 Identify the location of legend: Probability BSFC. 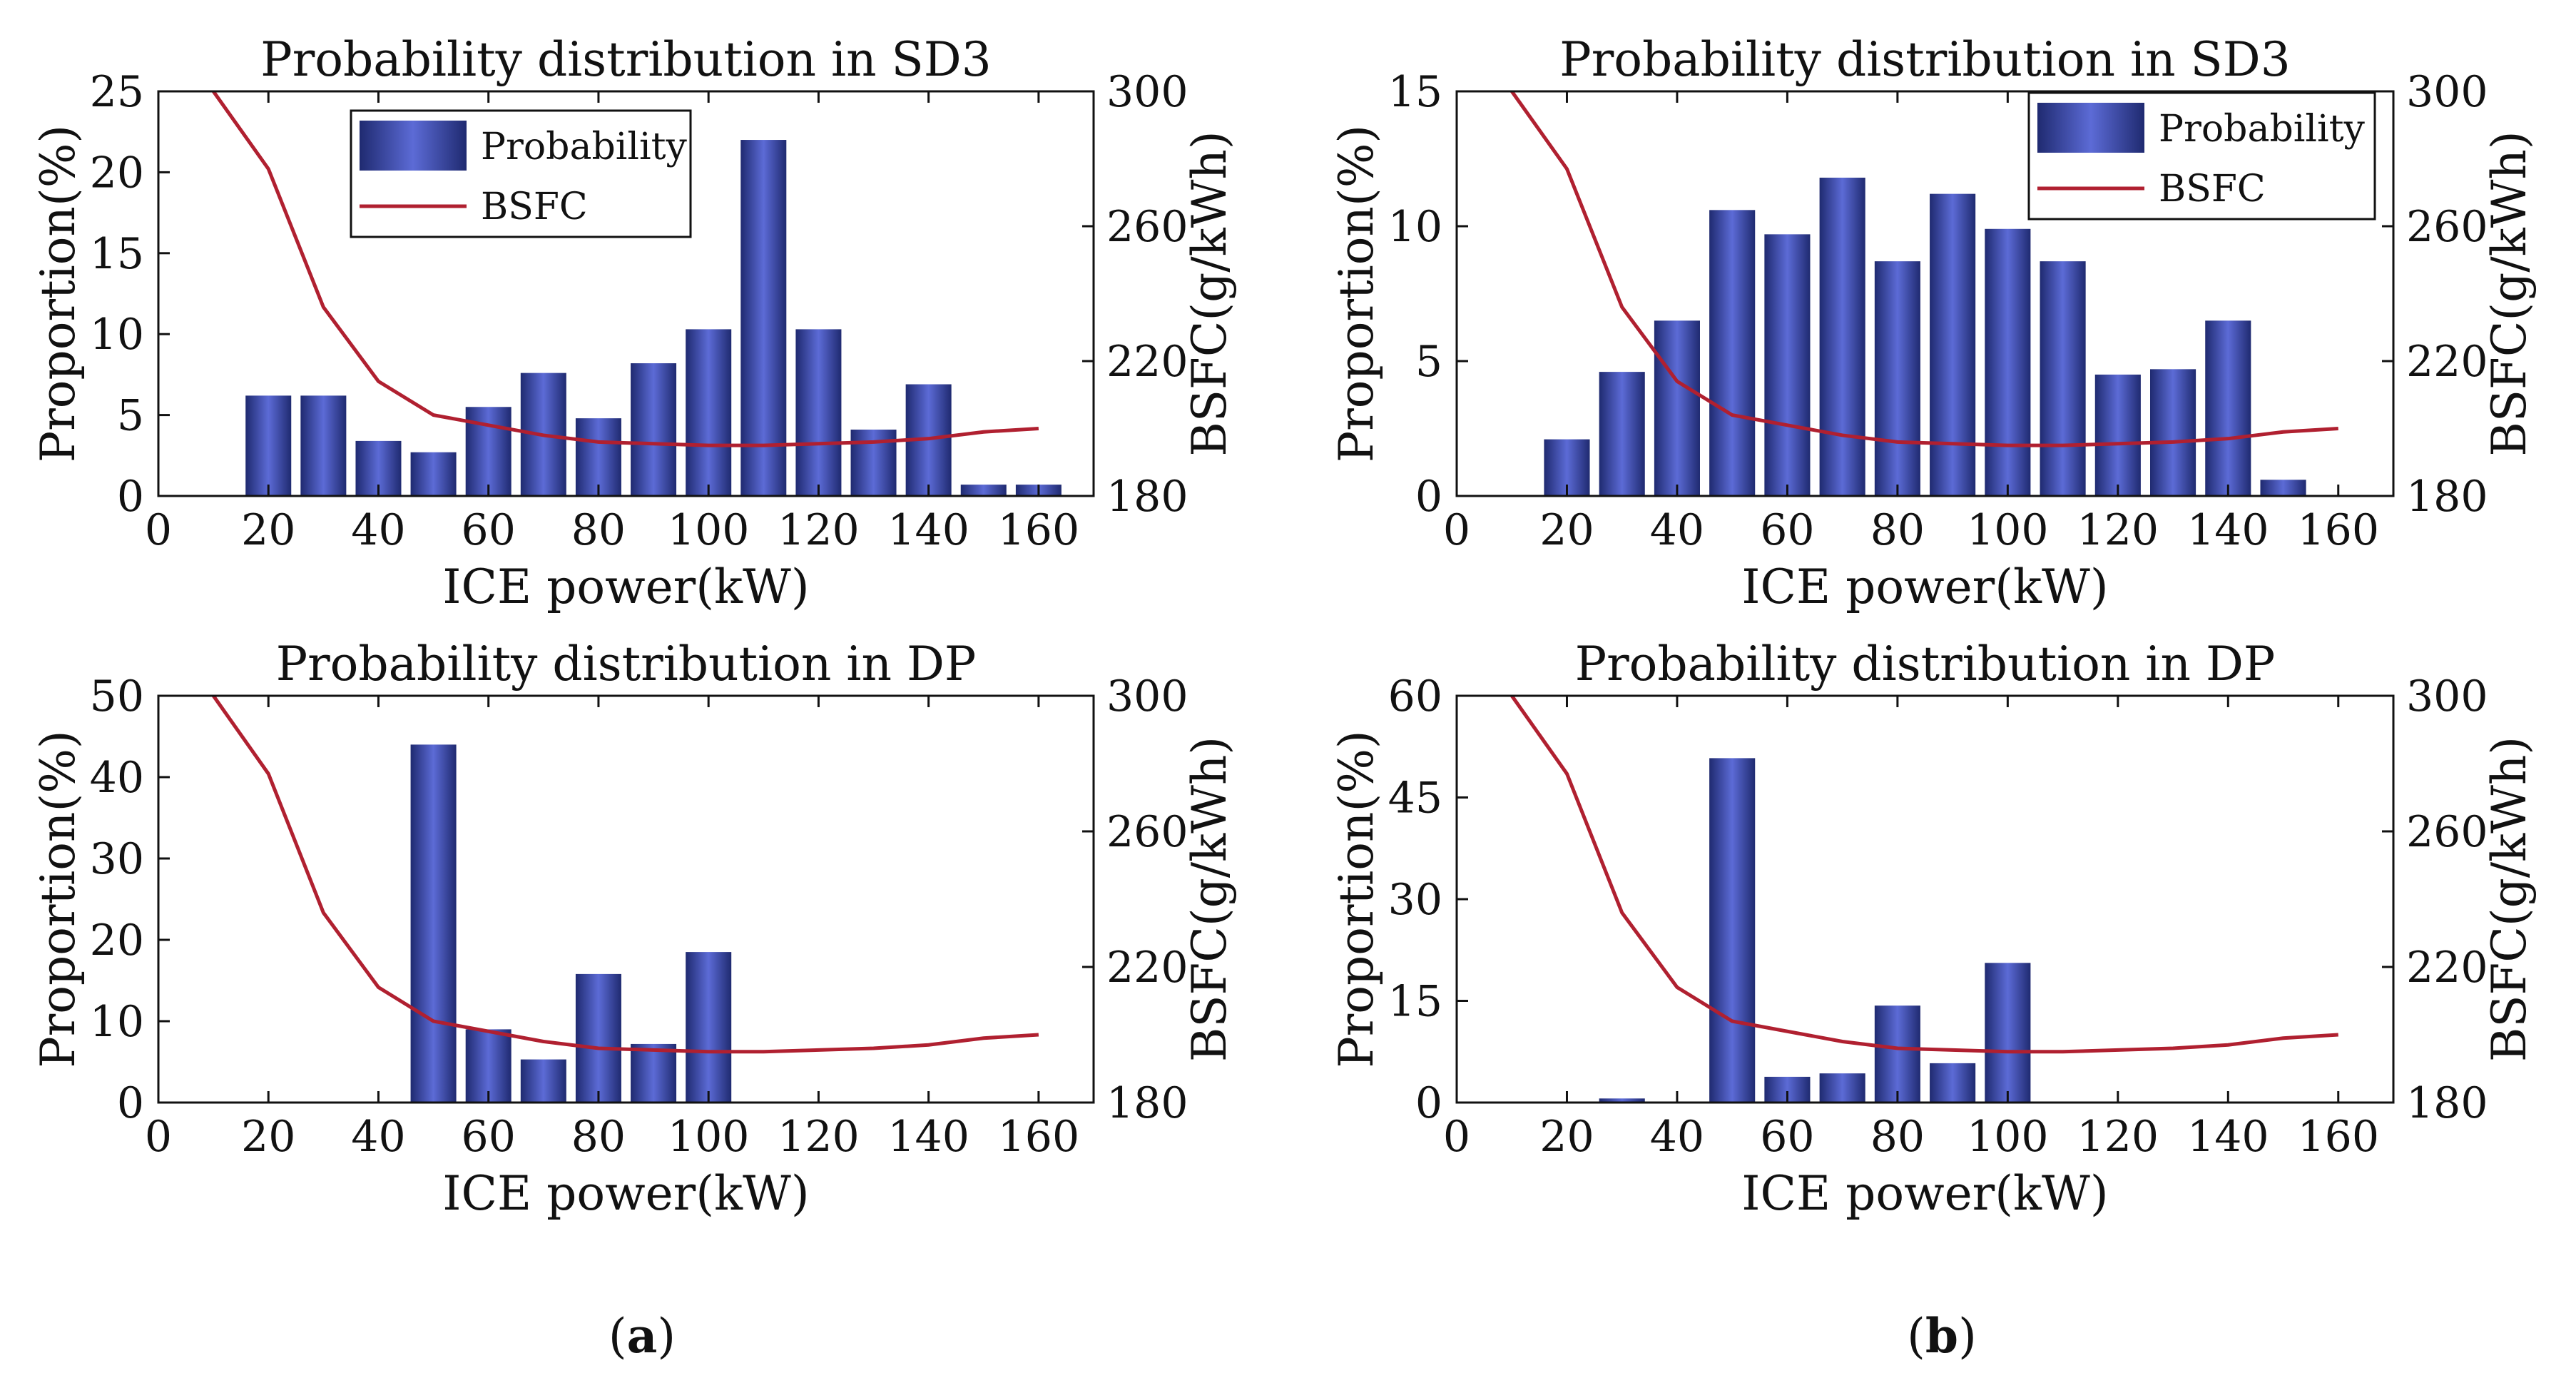
(521, 173).